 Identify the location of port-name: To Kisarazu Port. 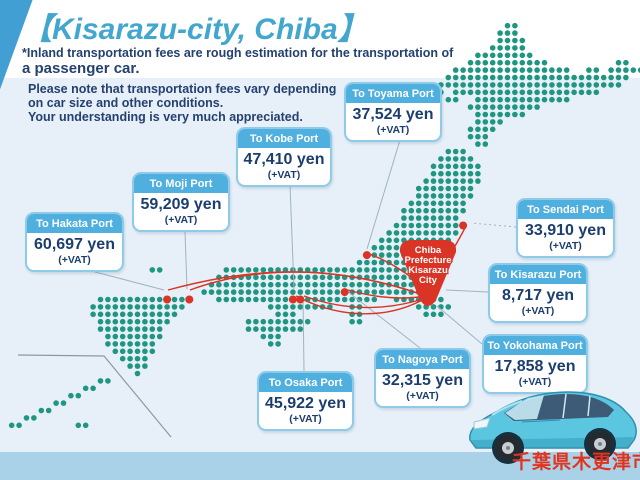
(538, 274).